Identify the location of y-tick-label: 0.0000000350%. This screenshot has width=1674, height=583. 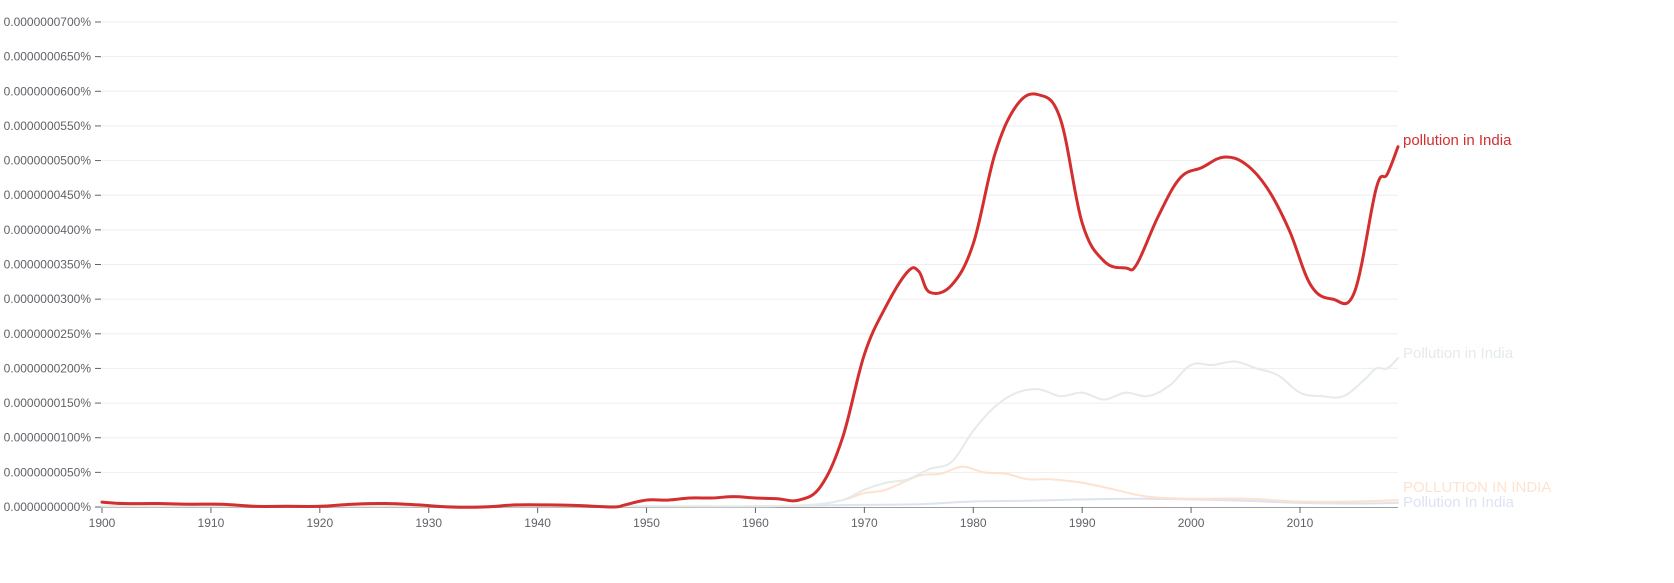
(48, 265).